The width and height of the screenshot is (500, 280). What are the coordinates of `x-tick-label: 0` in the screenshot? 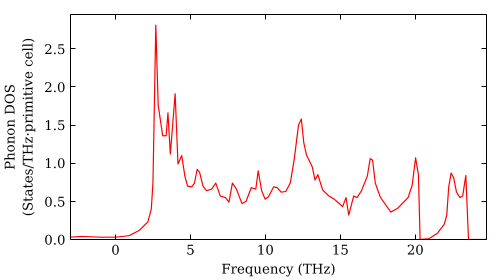 It's located at (115, 251).